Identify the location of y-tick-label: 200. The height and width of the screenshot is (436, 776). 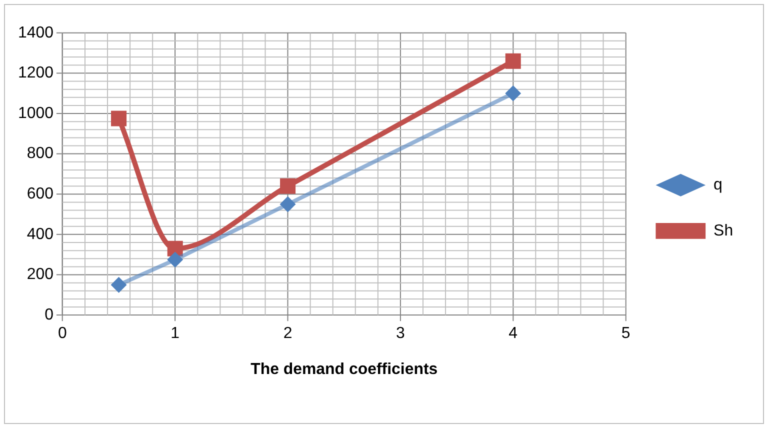
(40, 275).